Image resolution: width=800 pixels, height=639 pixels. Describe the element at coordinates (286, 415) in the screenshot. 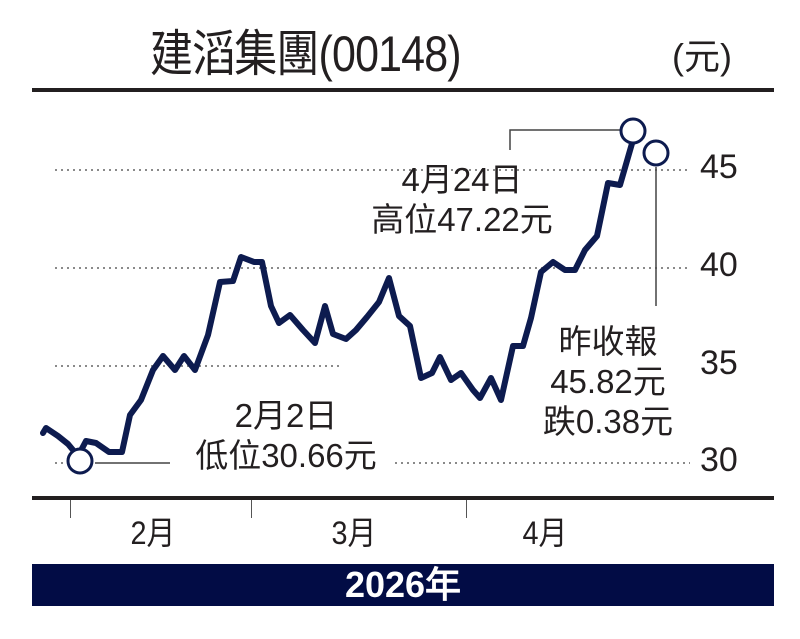

I see `low-date: 2月2日` at that location.